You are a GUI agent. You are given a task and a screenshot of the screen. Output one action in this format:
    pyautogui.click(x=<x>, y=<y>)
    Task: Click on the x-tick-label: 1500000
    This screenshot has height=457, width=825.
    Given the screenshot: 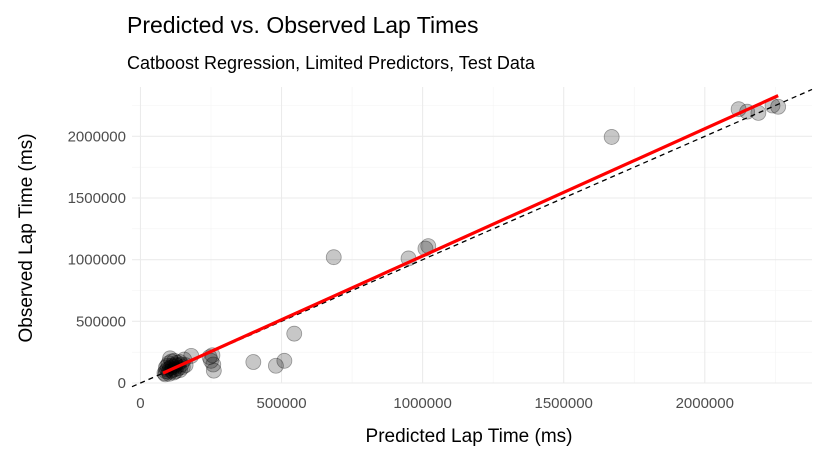 What is the action you would take?
    pyautogui.click(x=563, y=403)
    